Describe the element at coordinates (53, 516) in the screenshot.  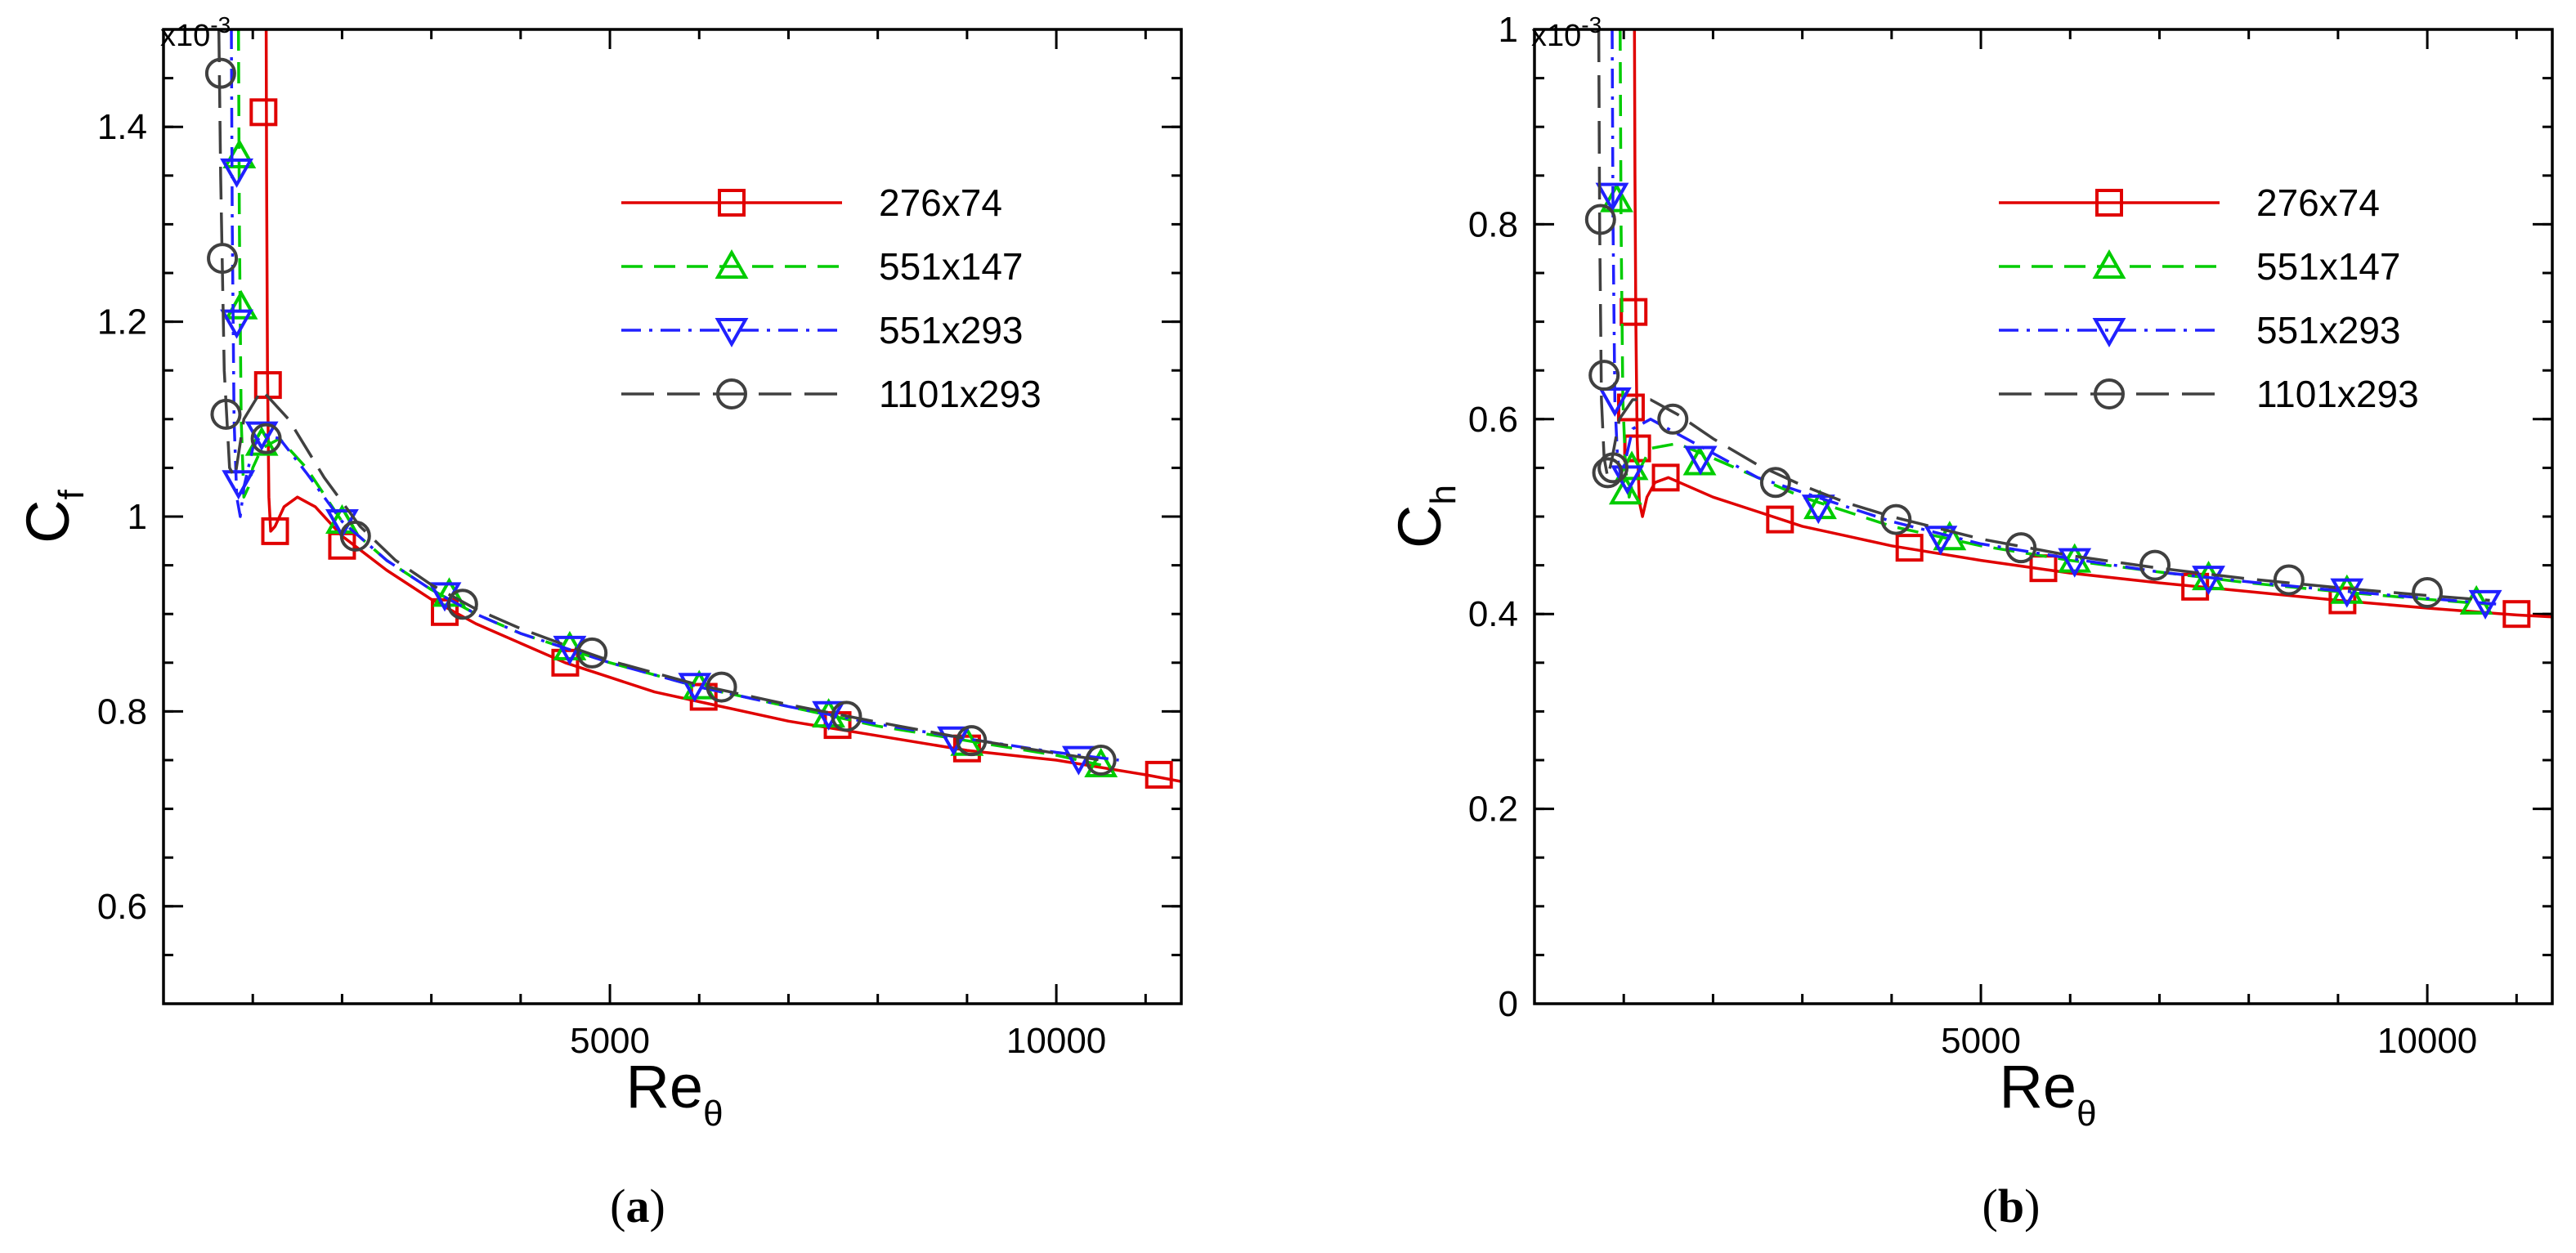
I see `y-axis-title: Cf` at that location.